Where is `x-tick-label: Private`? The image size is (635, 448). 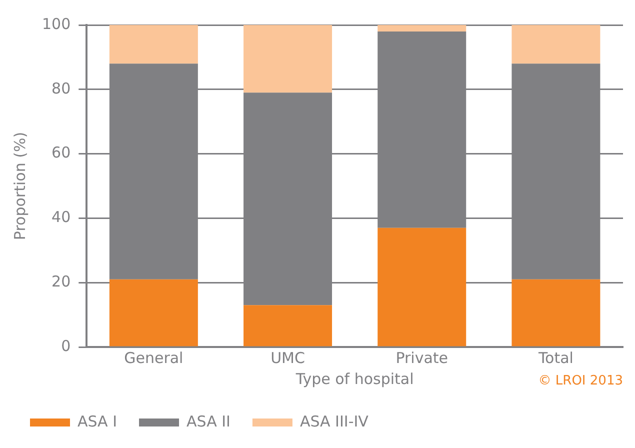
x-tick-label: Private is located at coordinates (422, 357).